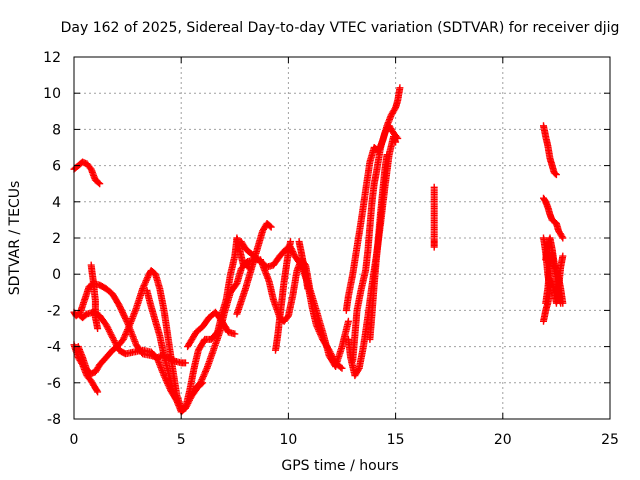 The width and height of the screenshot is (640, 480). I want to click on series-arc-g, so click(162, 346).